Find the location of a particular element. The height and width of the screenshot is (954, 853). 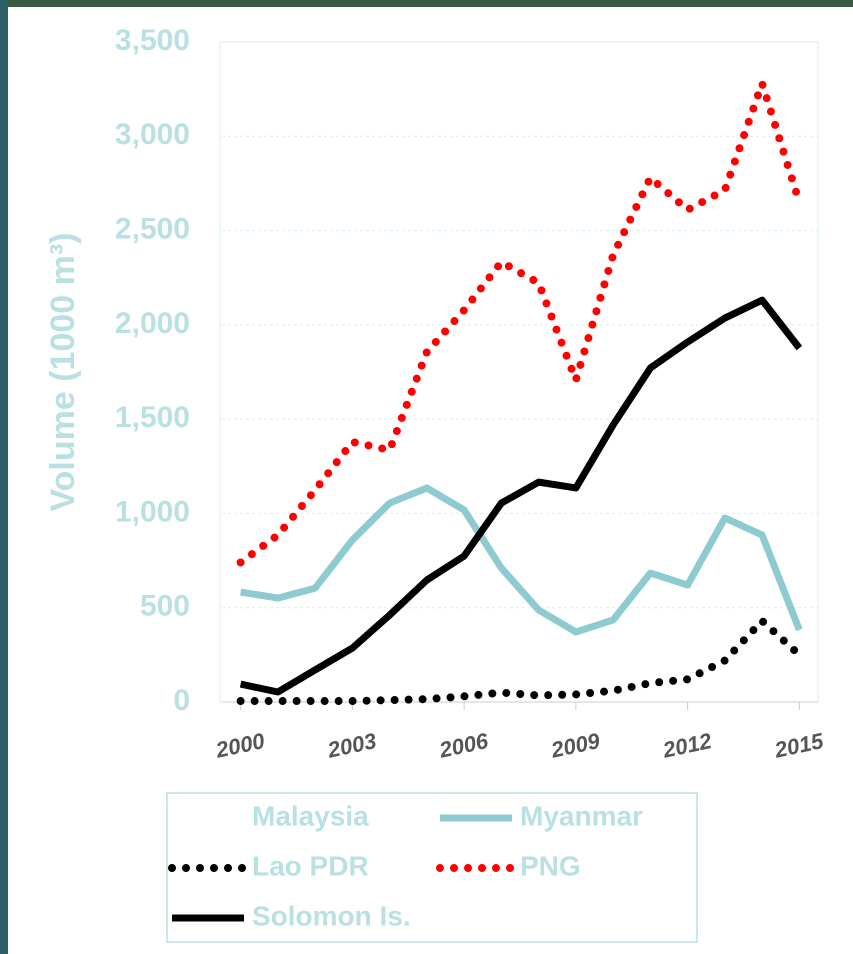

y-tick-label: 0 is located at coordinates (181, 700).